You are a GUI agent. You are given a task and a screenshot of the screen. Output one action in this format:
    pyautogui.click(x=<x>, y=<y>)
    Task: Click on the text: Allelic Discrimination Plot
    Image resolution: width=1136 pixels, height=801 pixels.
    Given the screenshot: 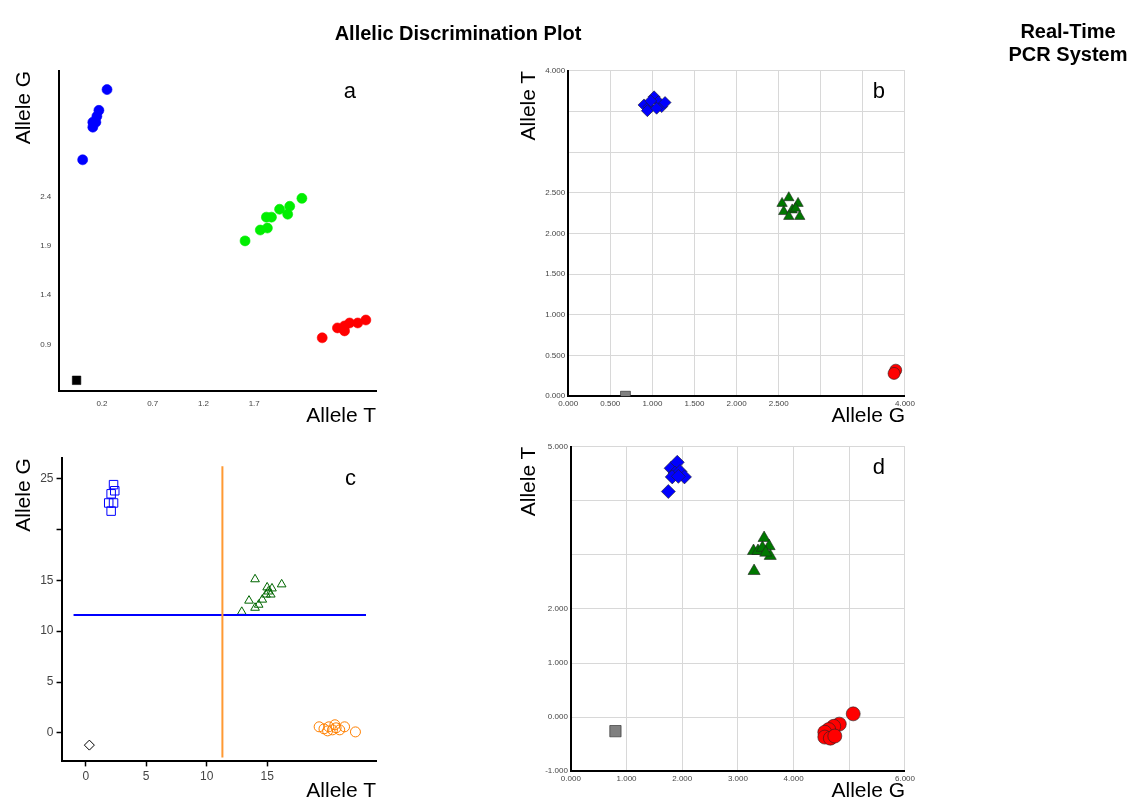 What is the action you would take?
    pyautogui.click(x=458, y=33)
    